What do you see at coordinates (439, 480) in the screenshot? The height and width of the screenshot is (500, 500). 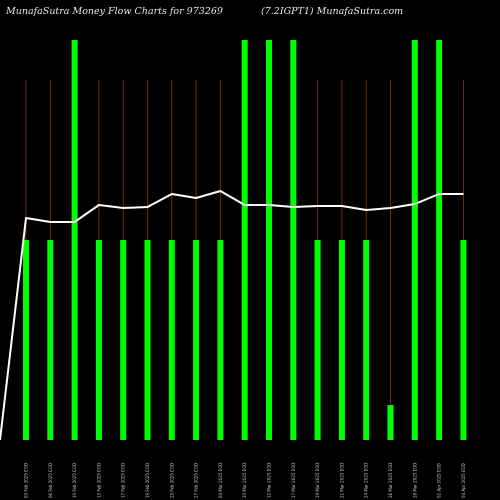 I see `x-tick-label-18: 02 Apr 2025 EOD` at bounding box center [439, 480].